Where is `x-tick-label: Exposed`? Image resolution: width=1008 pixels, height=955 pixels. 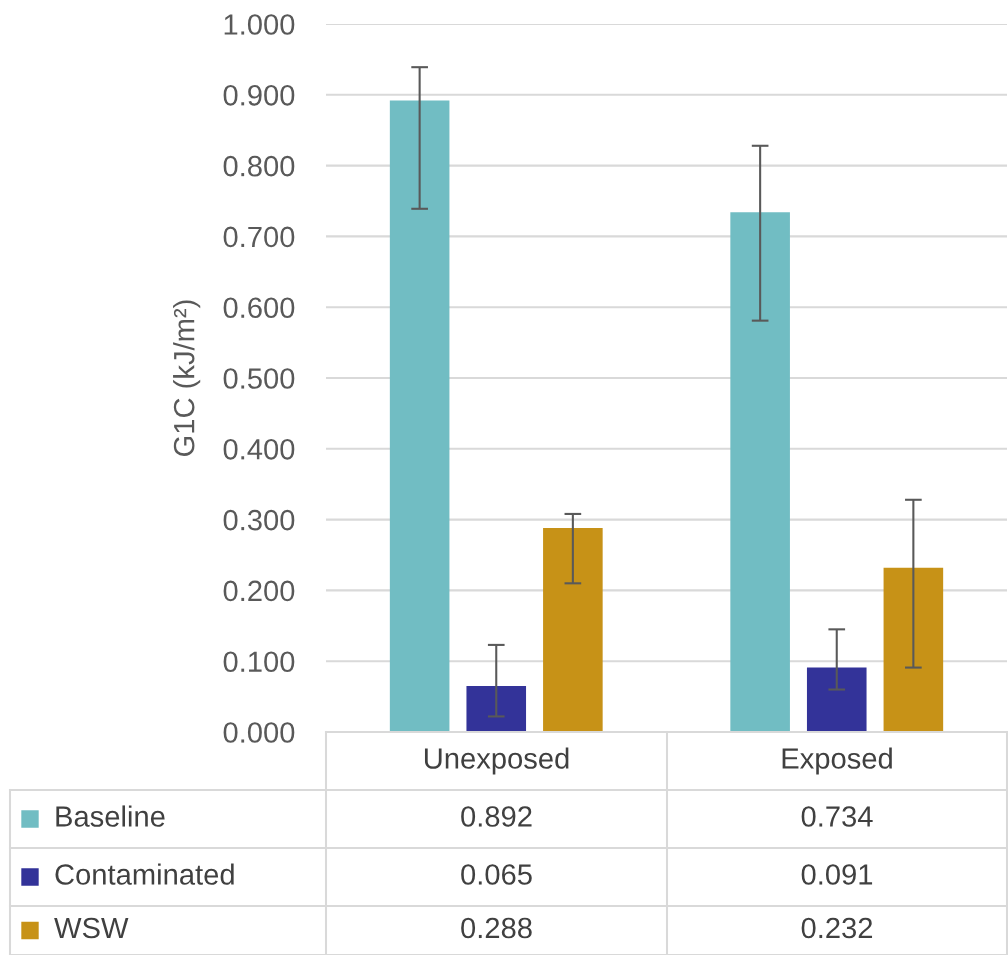 x-tick-label: Exposed is located at coordinates (837, 761).